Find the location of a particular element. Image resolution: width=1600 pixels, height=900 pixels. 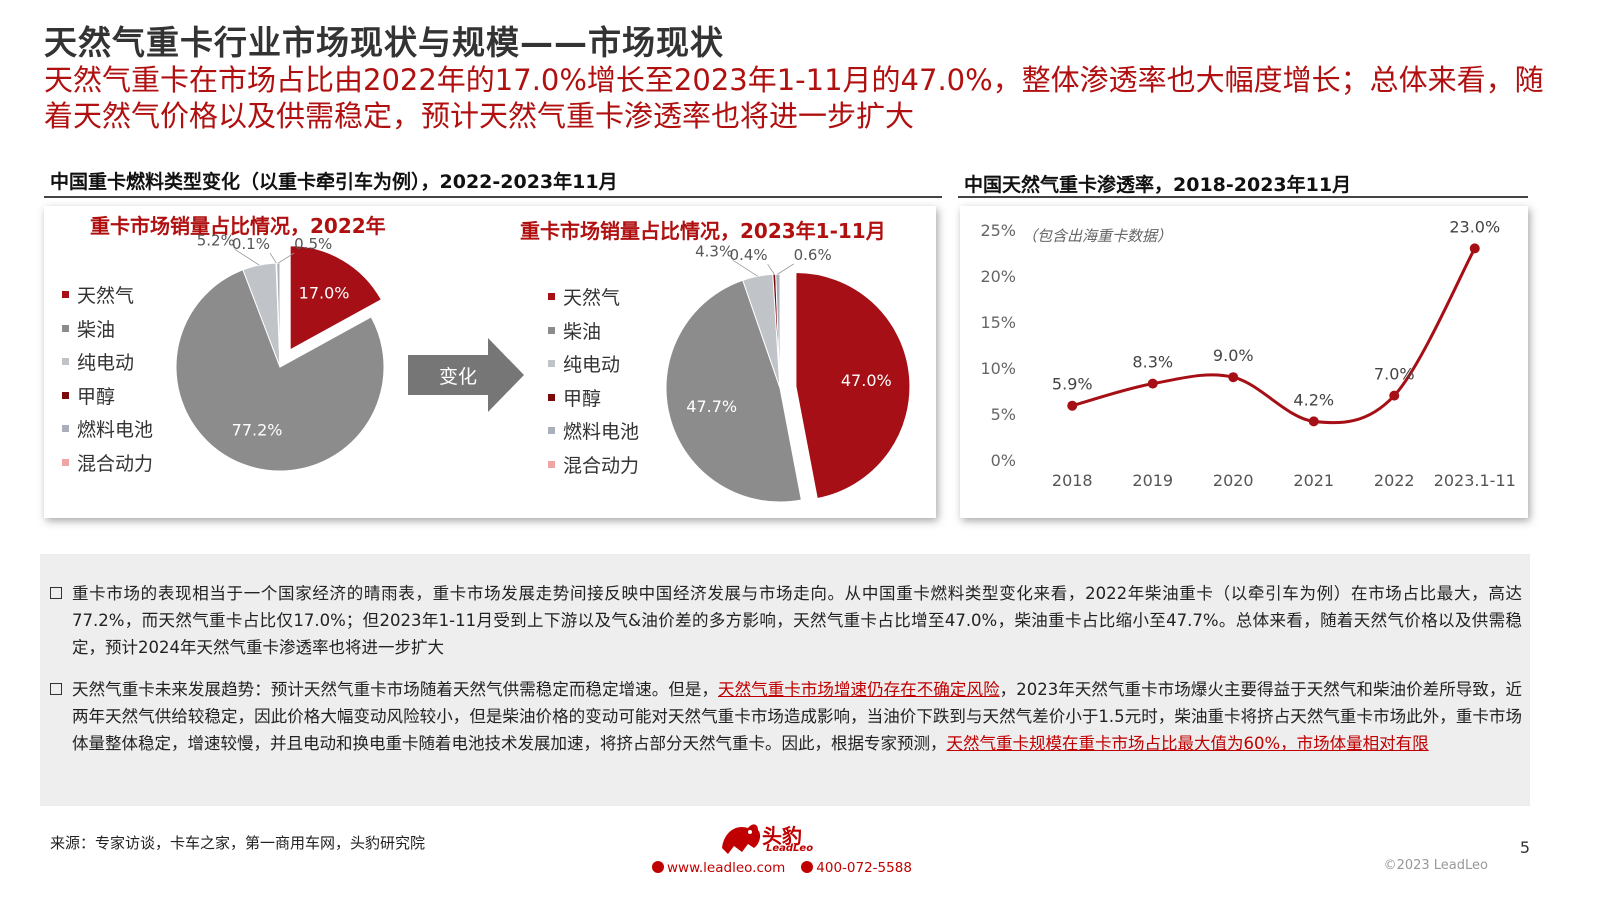

right-section-rule is located at coordinates (1243, 197).